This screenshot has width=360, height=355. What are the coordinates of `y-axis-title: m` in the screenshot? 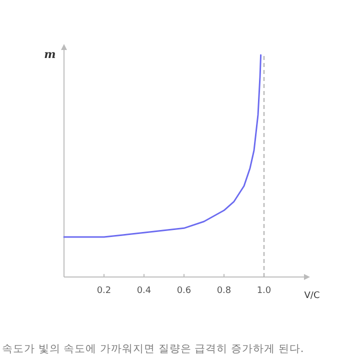 It's located at (50, 54).